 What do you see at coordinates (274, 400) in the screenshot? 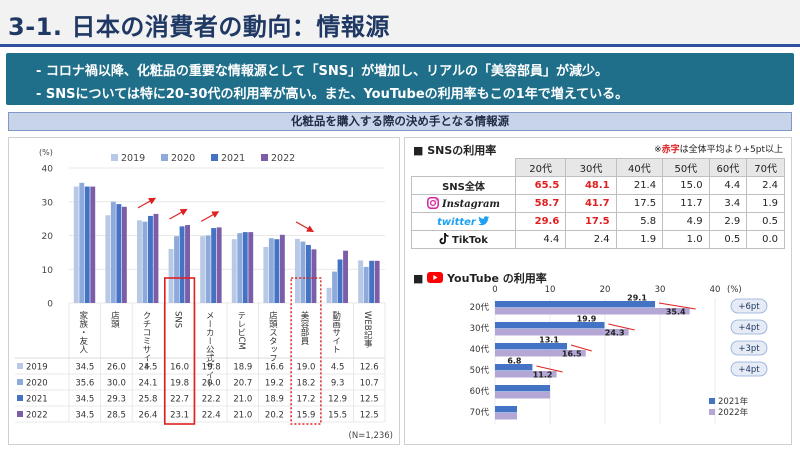
I see `table-cell: 18.9` at bounding box center [274, 400].